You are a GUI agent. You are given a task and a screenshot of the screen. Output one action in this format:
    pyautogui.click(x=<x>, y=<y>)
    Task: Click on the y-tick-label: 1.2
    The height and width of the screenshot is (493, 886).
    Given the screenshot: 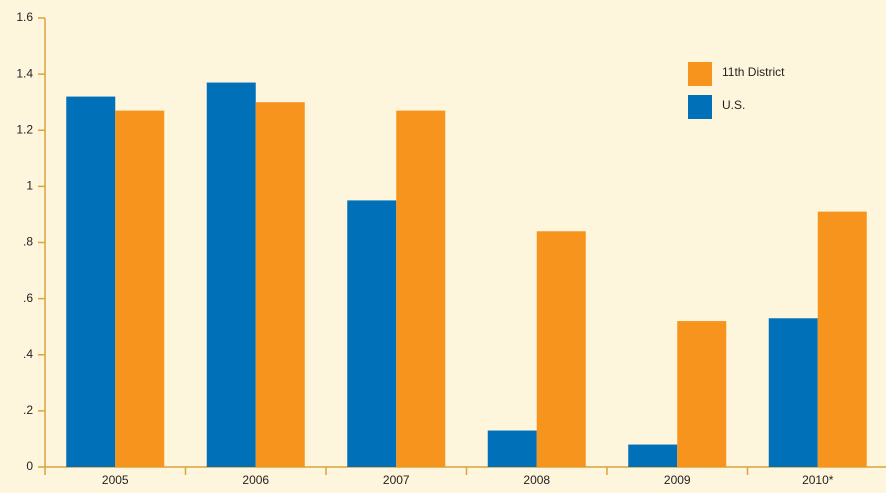 What is the action you would take?
    pyautogui.click(x=24, y=129)
    